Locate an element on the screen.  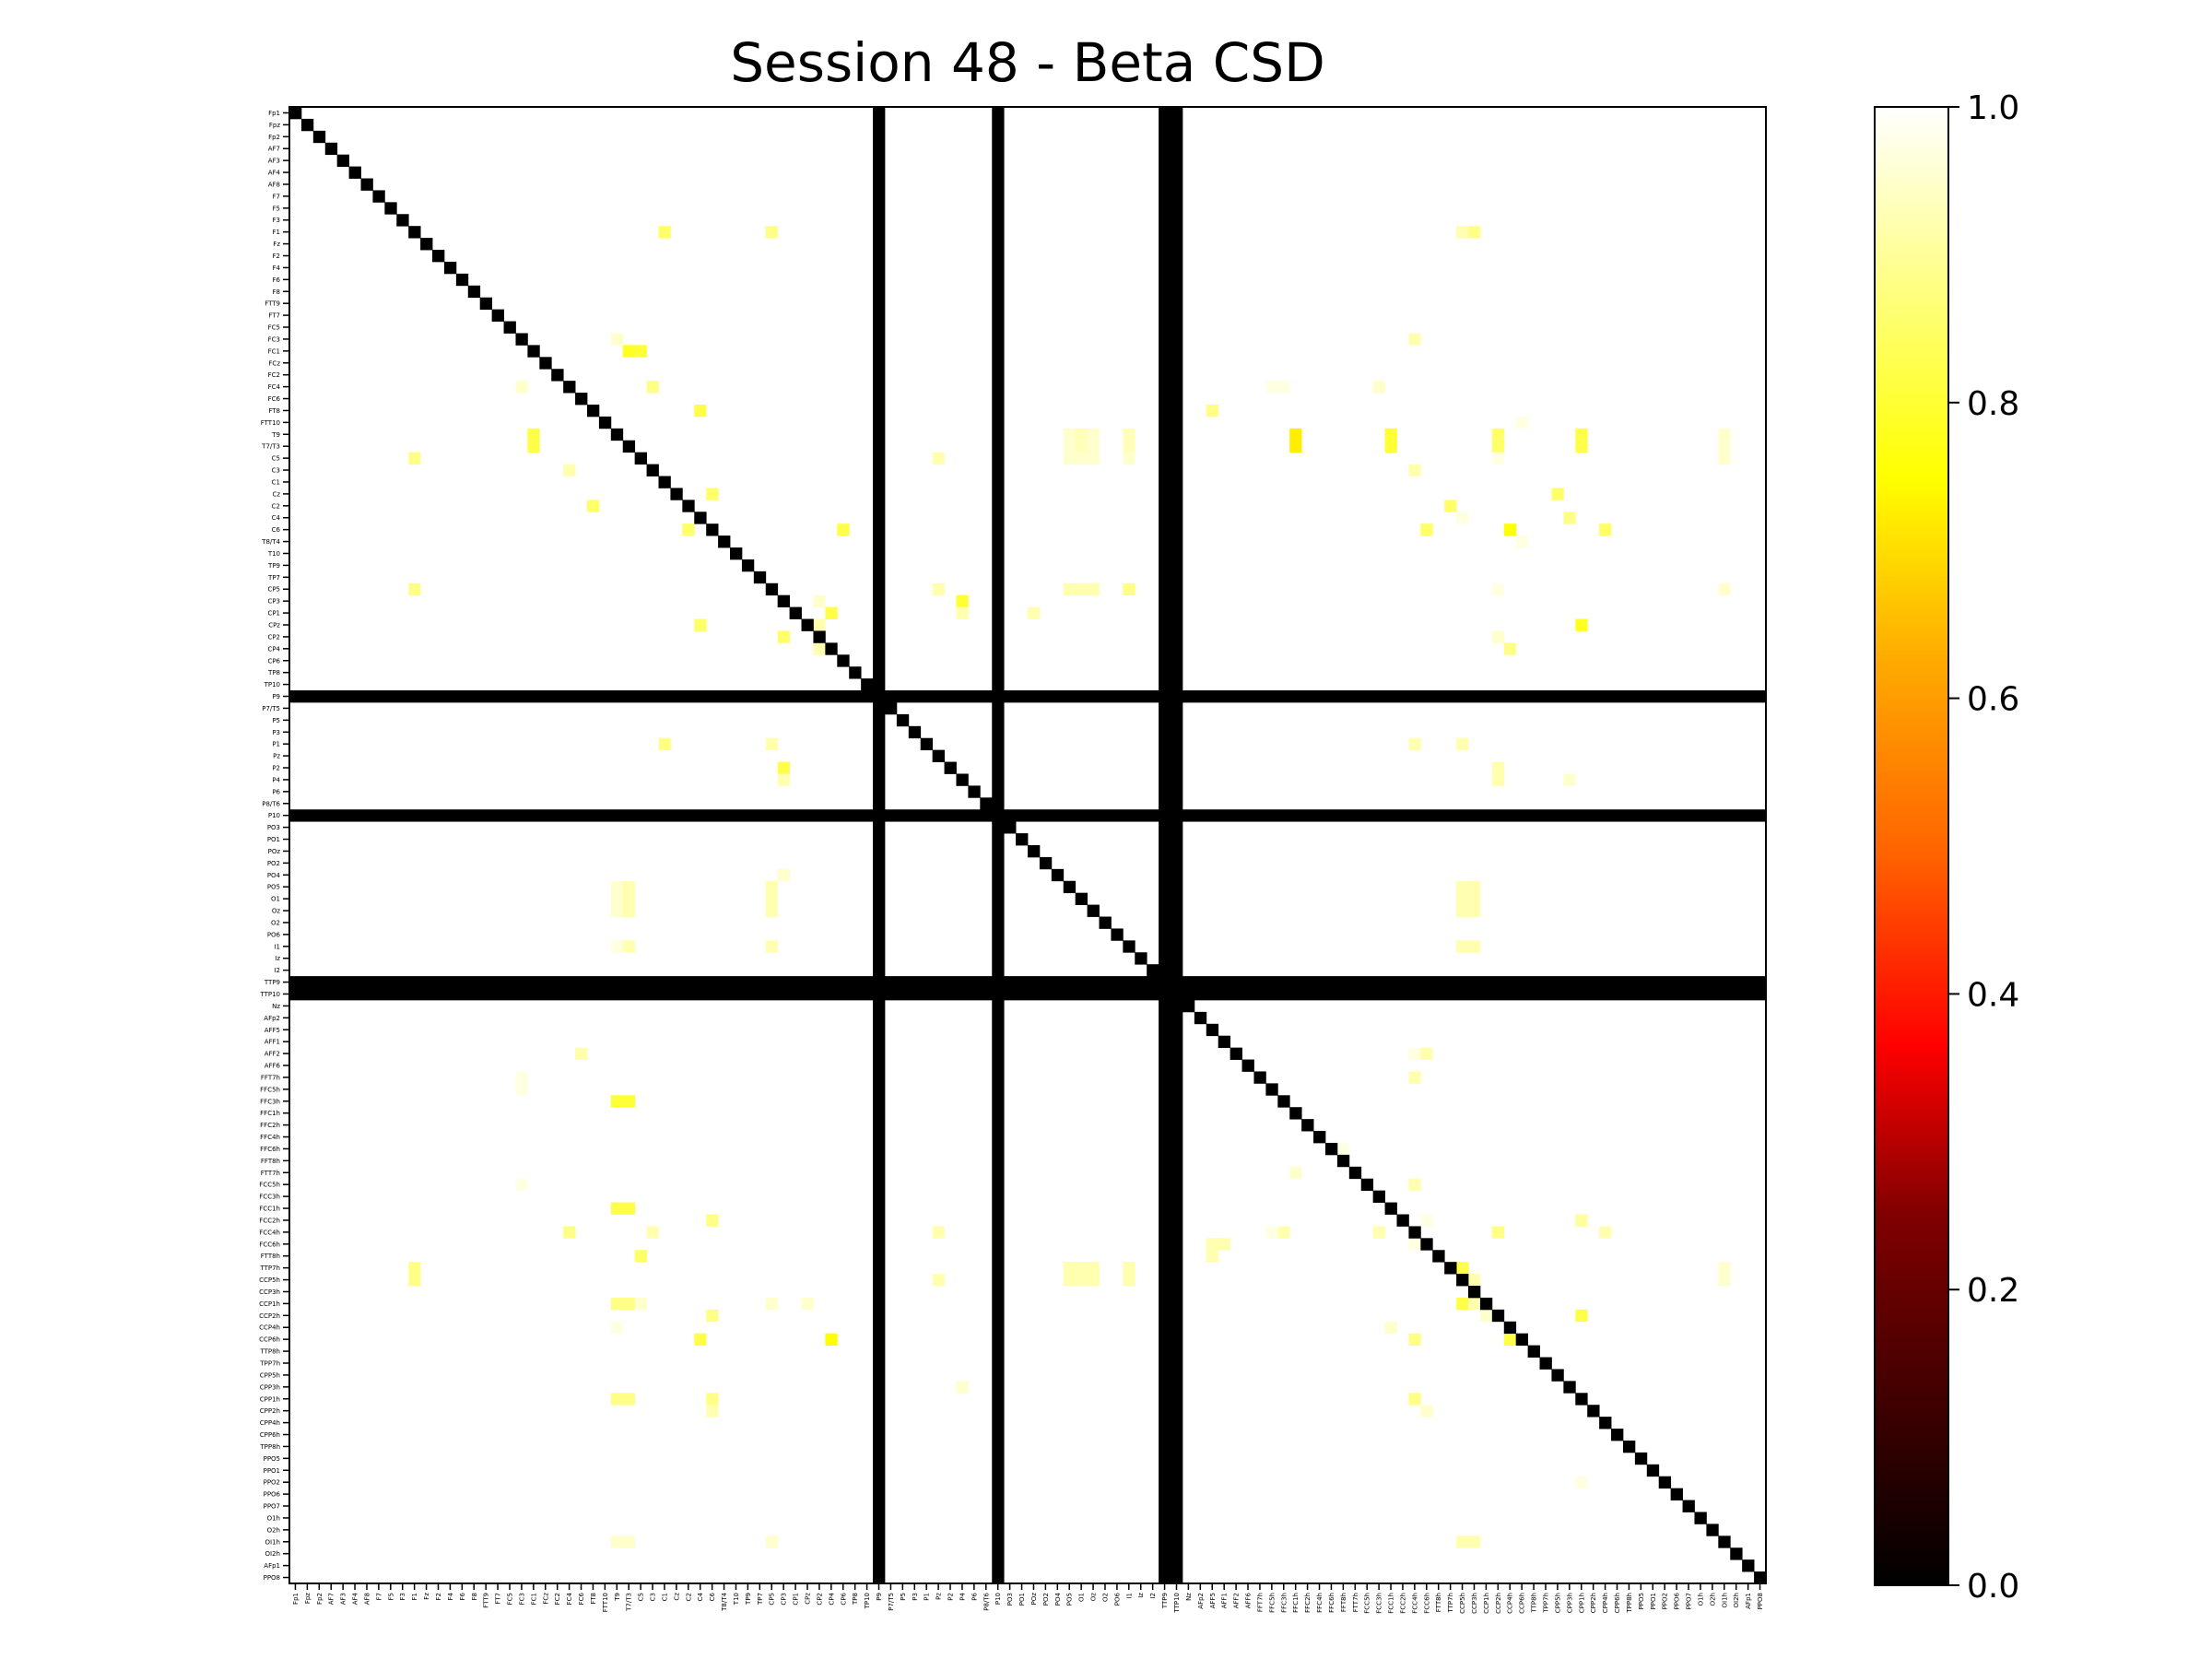
x-tick-label: T8/T4 is located at coordinates (724, 1601).